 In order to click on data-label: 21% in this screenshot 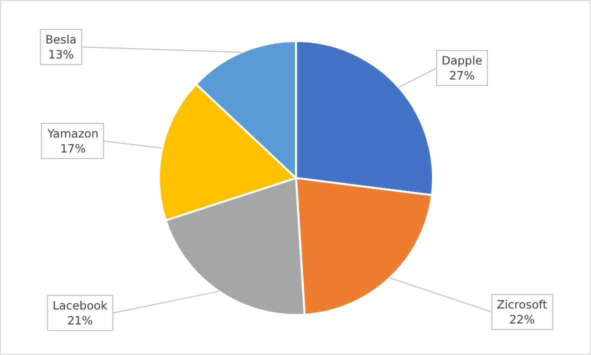, I will do `click(80, 321)`.